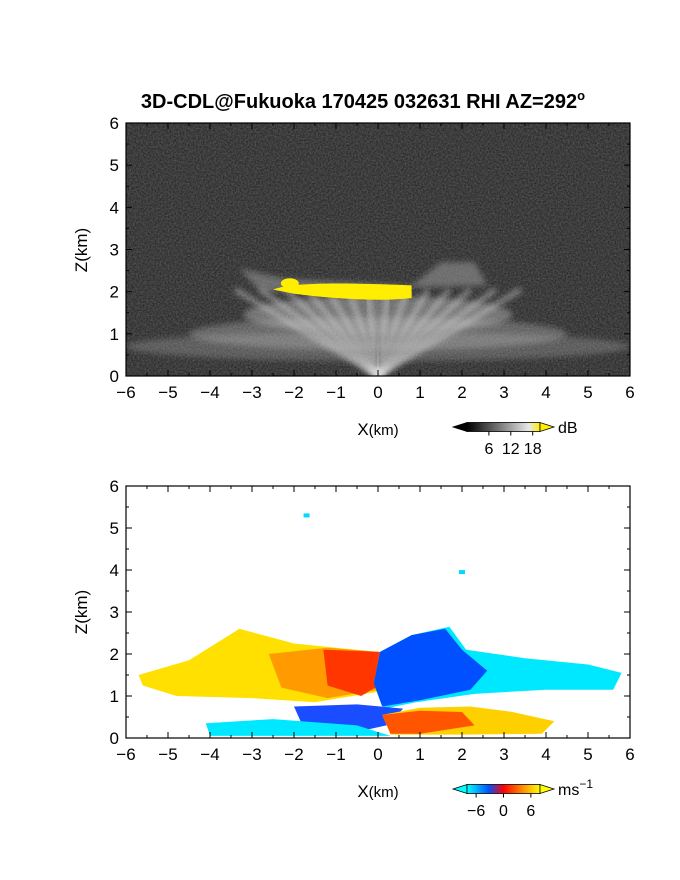 The image size is (680, 880). I want to click on bottom-xtick-label: −2, so click(293, 754).